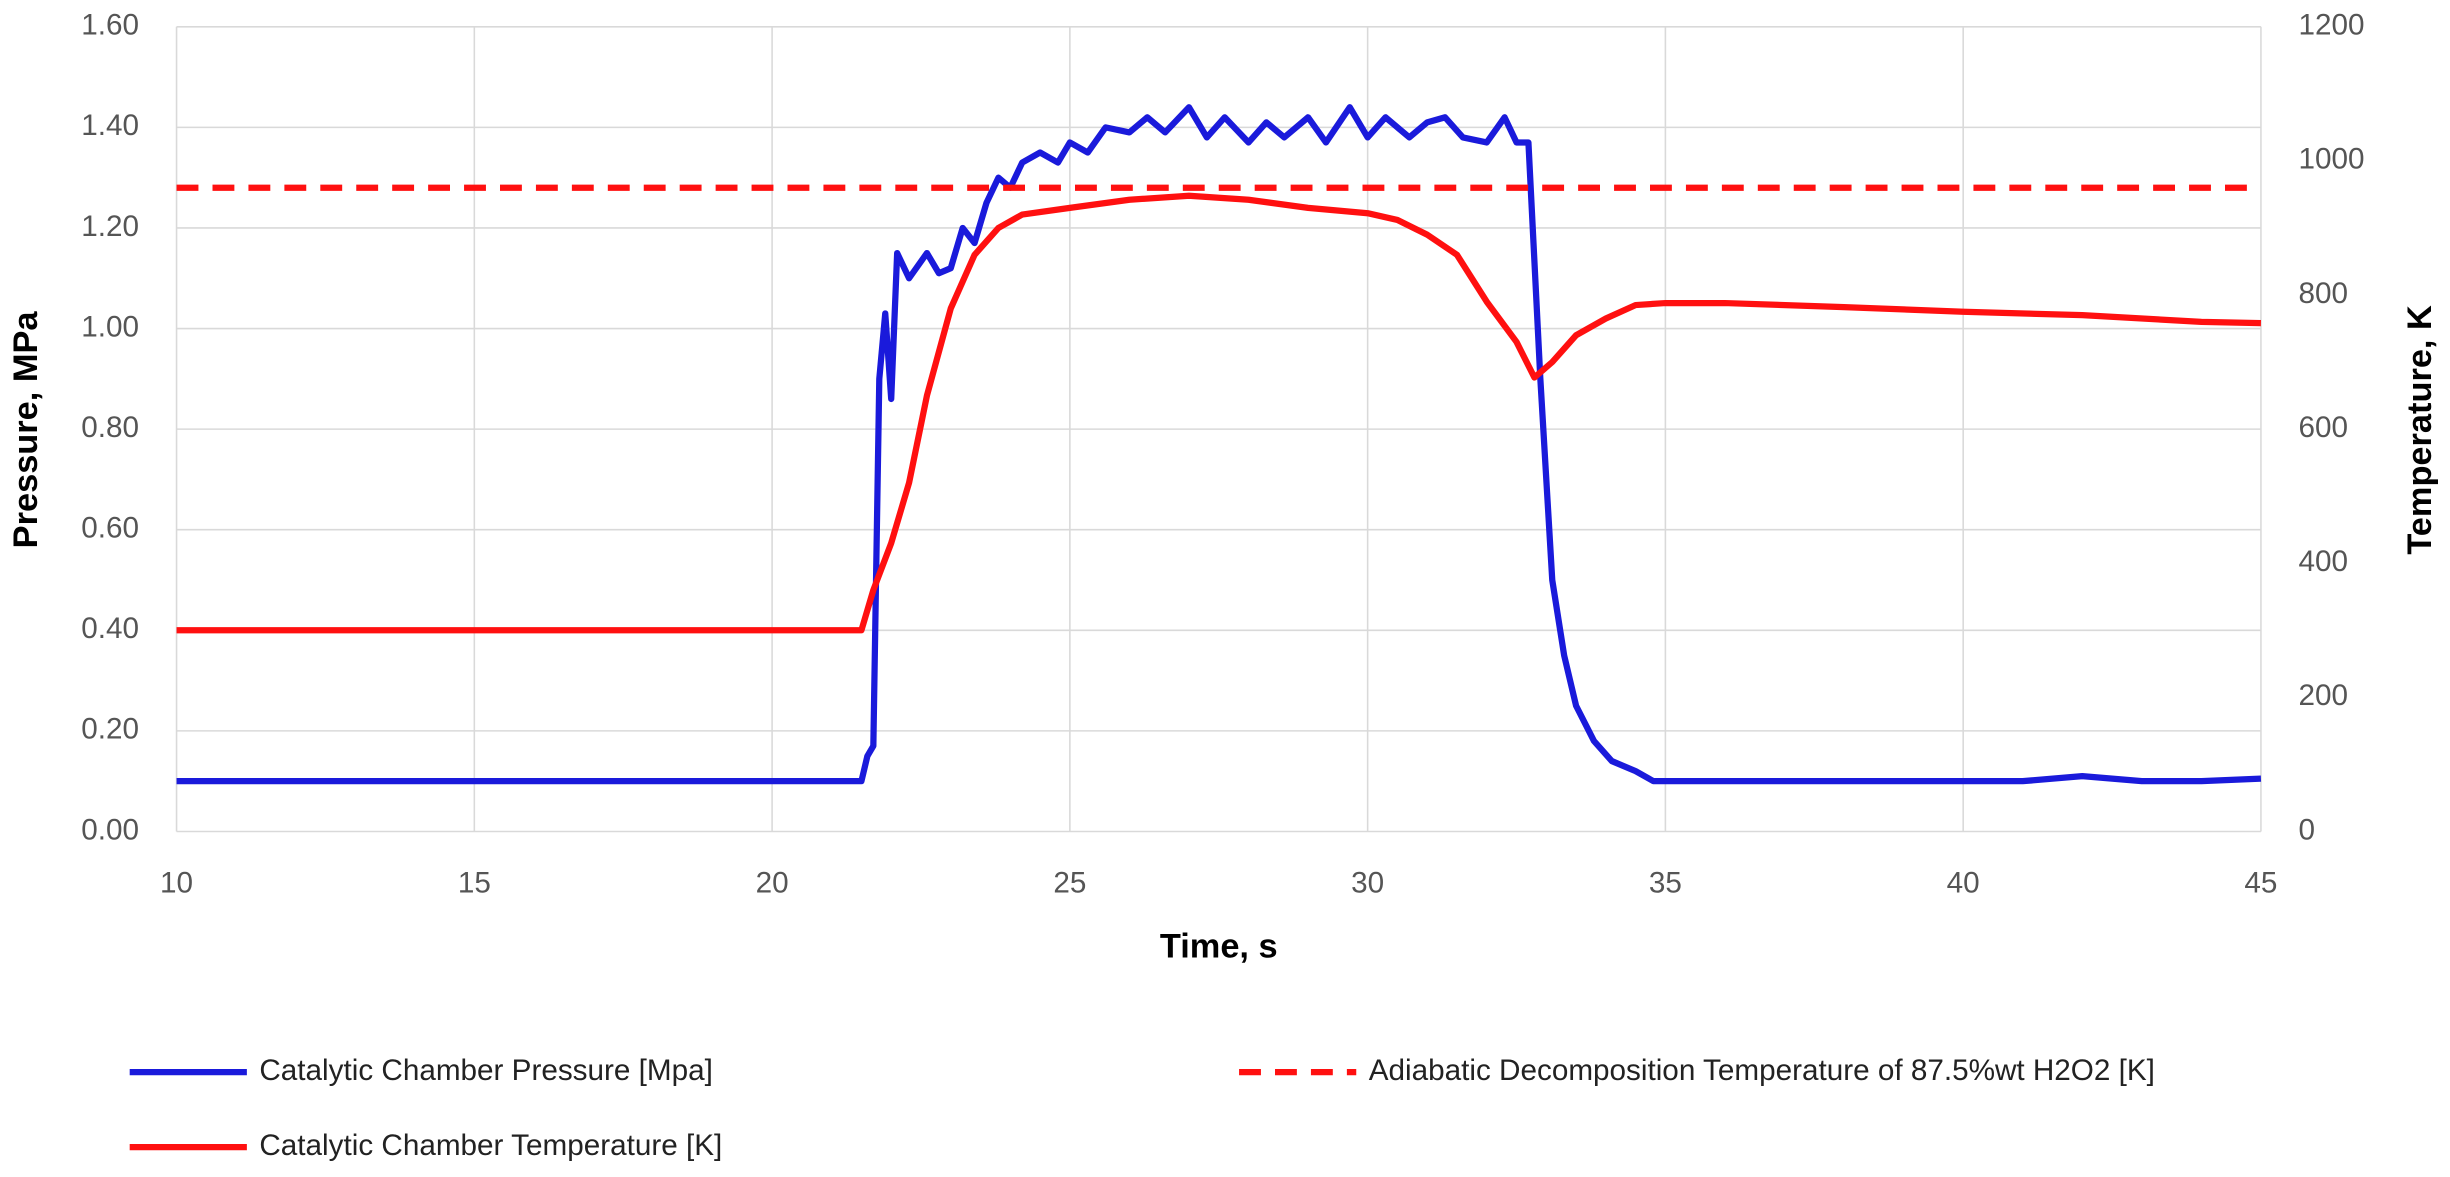 The width and height of the screenshot is (2450, 1177). What do you see at coordinates (110, 125) in the screenshot?
I see `y-tick-label: 1.40` at bounding box center [110, 125].